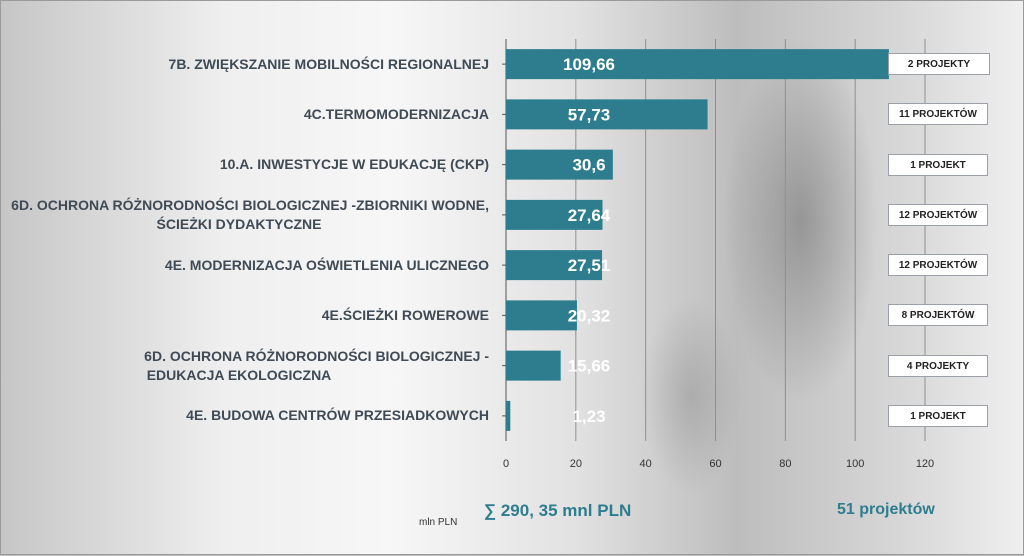 This screenshot has height=556, width=1024. Describe the element at coordinates (938, 315) in the screenshot. I see `project-count-badge: 8 PROJEKTÓW` at that location.